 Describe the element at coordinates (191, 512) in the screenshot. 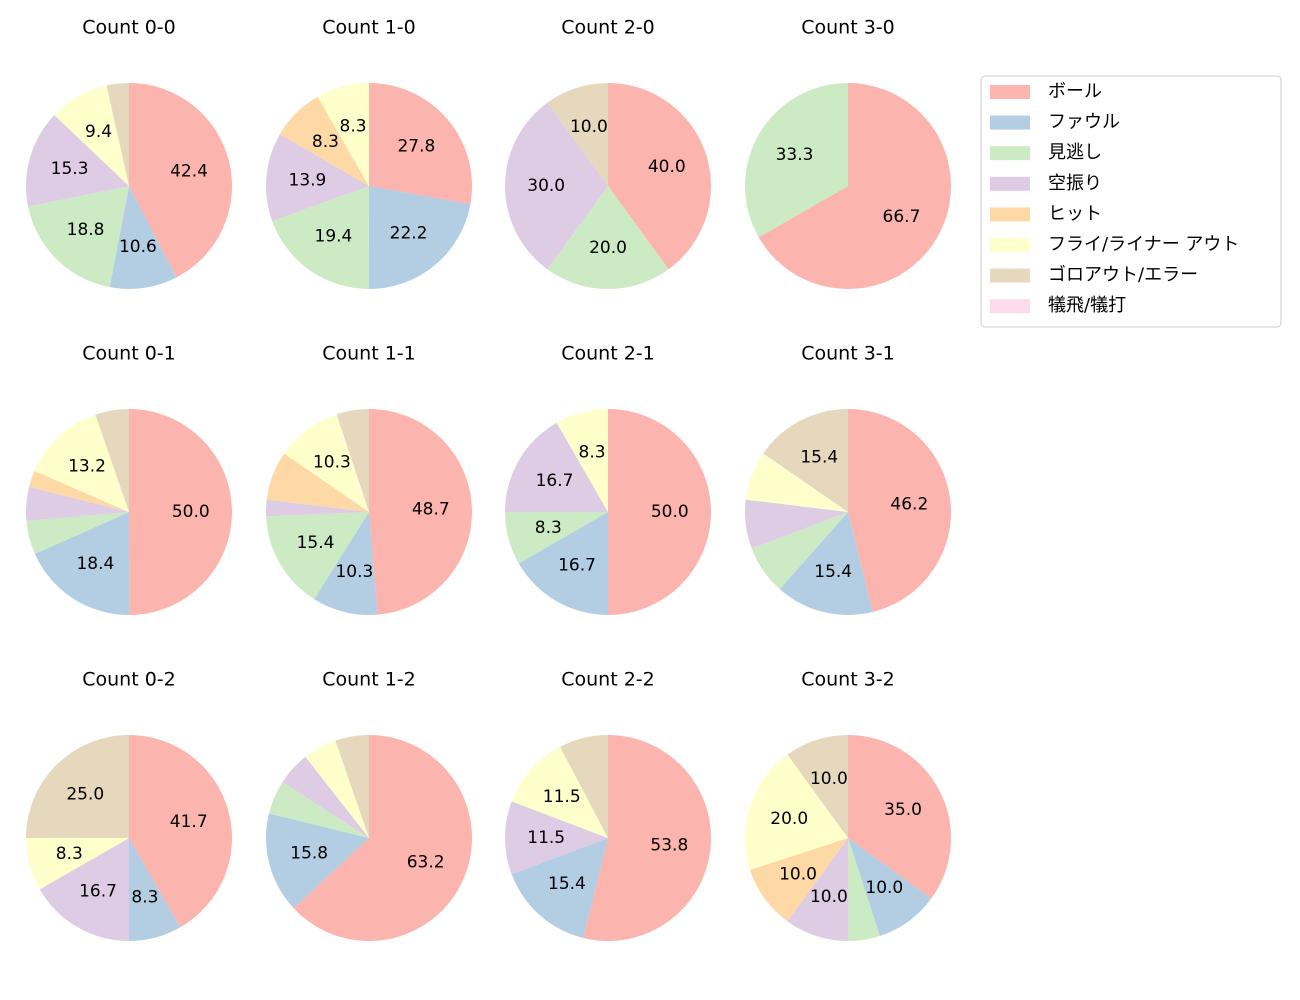

I see `slice-label: 50.0` at that location.